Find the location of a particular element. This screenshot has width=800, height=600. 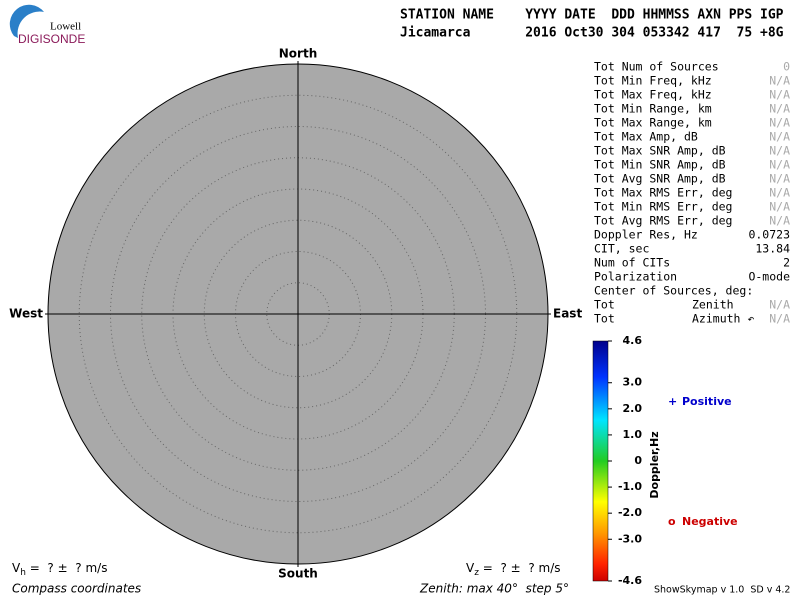

stat-label: Tot Min RMS Err, deg is located at coordinates (663, 207).